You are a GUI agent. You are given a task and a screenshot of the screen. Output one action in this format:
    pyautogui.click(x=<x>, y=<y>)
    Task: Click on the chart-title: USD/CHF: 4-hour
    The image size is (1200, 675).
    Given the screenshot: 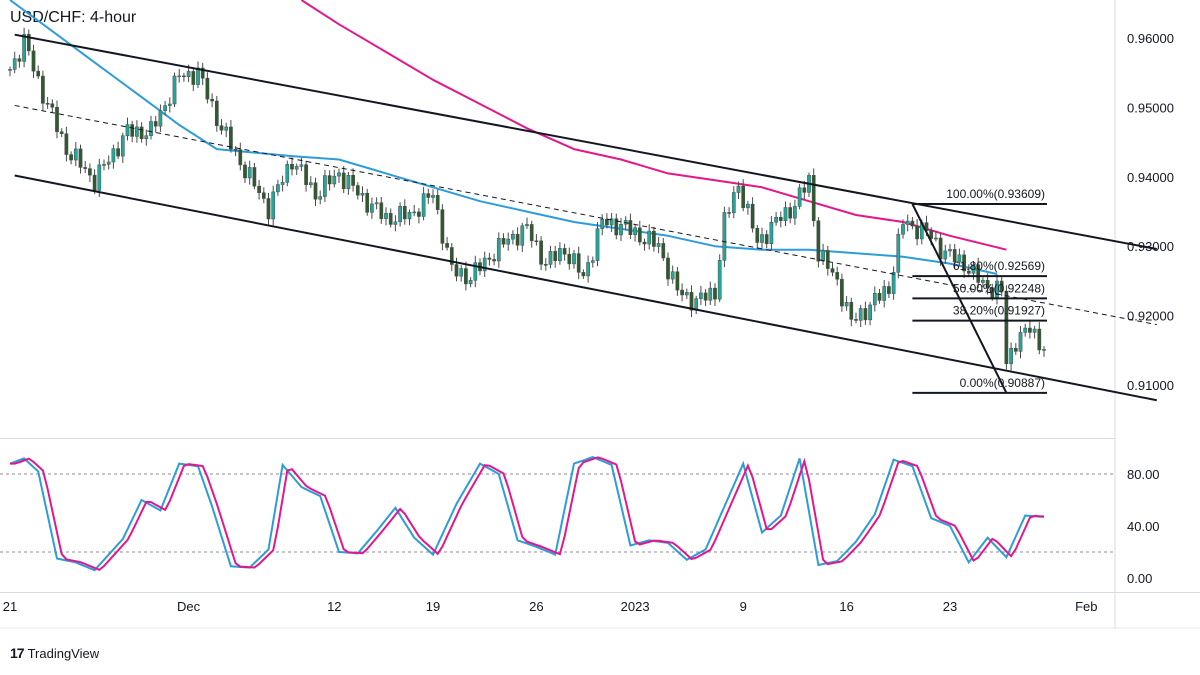 What is the action you would take?
    pyautogui.click(x=73, y=17)
    